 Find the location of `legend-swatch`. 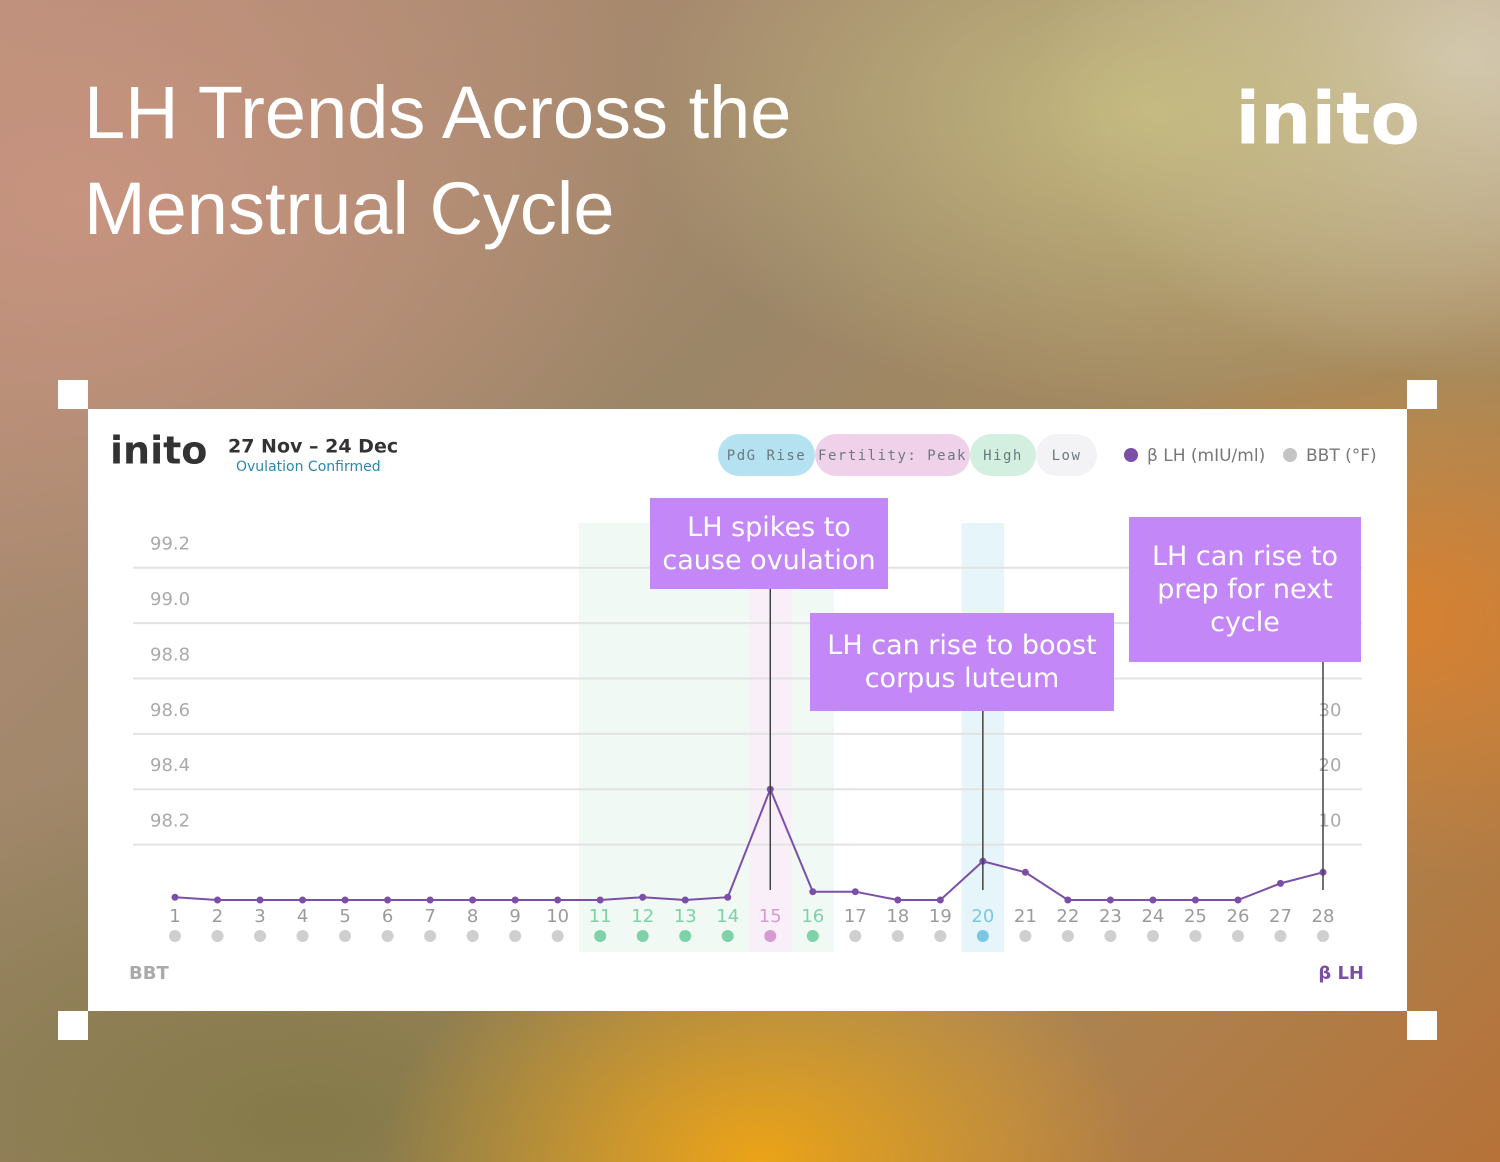

legend-swatch is located at coordinates (1290, 455).